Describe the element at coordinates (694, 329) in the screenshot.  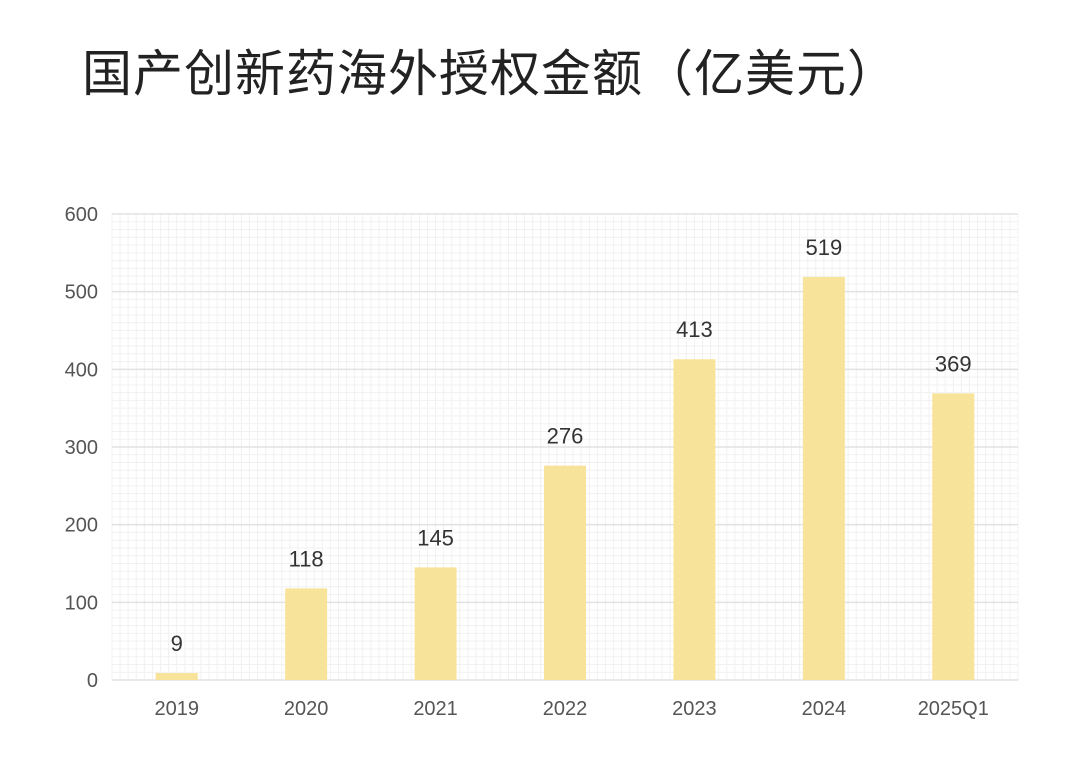
I see `data-label: 413` at that location.